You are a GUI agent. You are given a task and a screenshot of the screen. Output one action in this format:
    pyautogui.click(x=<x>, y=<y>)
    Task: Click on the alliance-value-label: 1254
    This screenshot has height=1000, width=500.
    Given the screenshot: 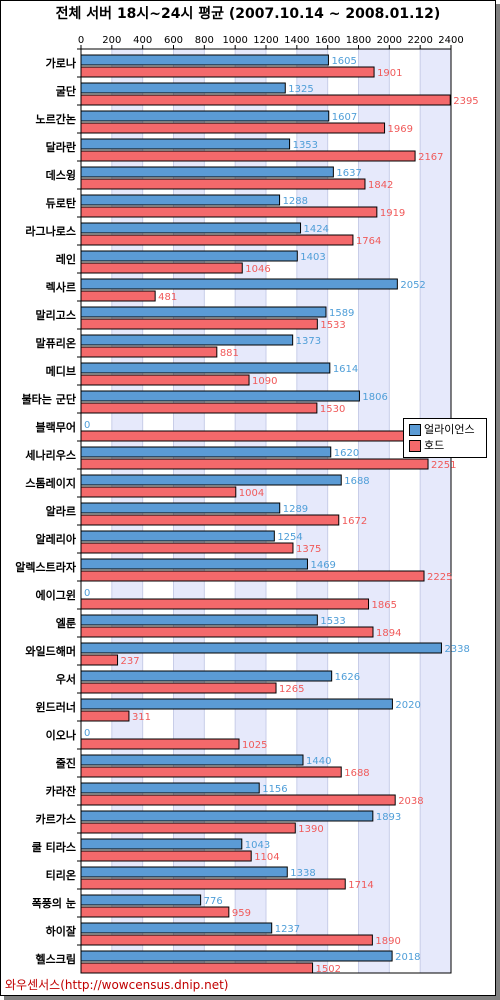 What is the action you would take?
    pyautogui.click(x=289, y=537)
    